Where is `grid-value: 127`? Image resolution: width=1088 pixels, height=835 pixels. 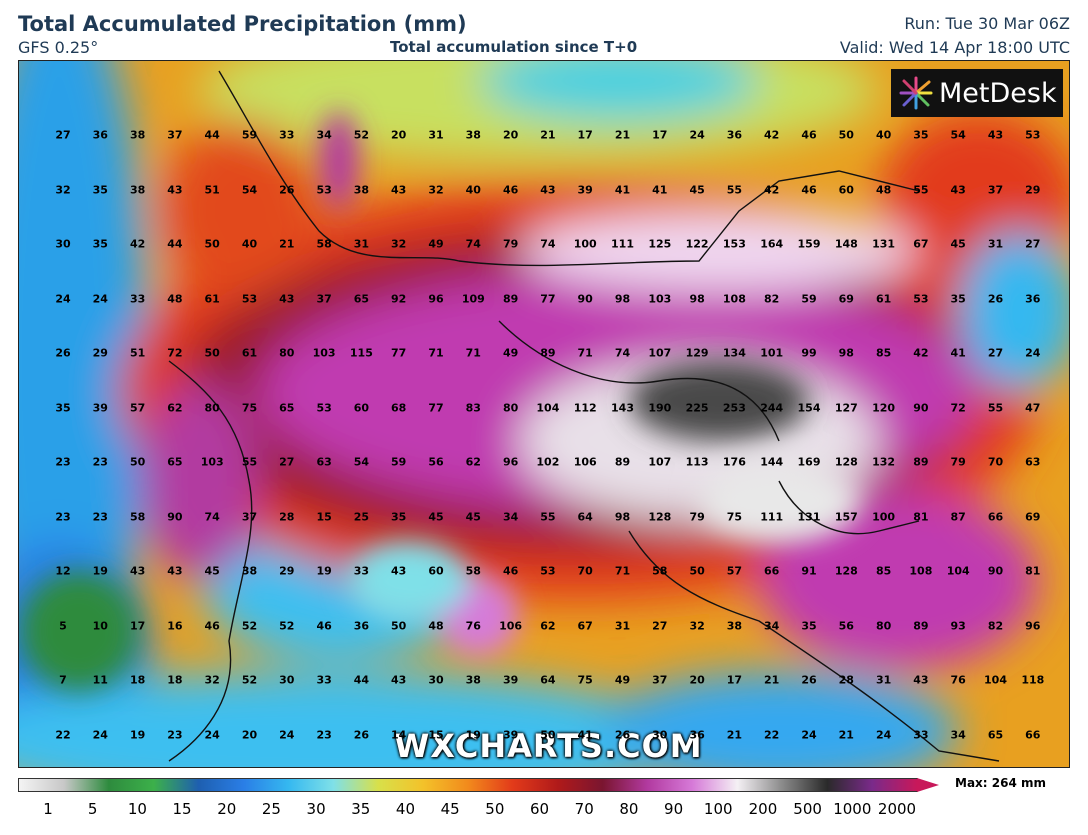 grid-value: 127 is located at coordinates (846, 407).